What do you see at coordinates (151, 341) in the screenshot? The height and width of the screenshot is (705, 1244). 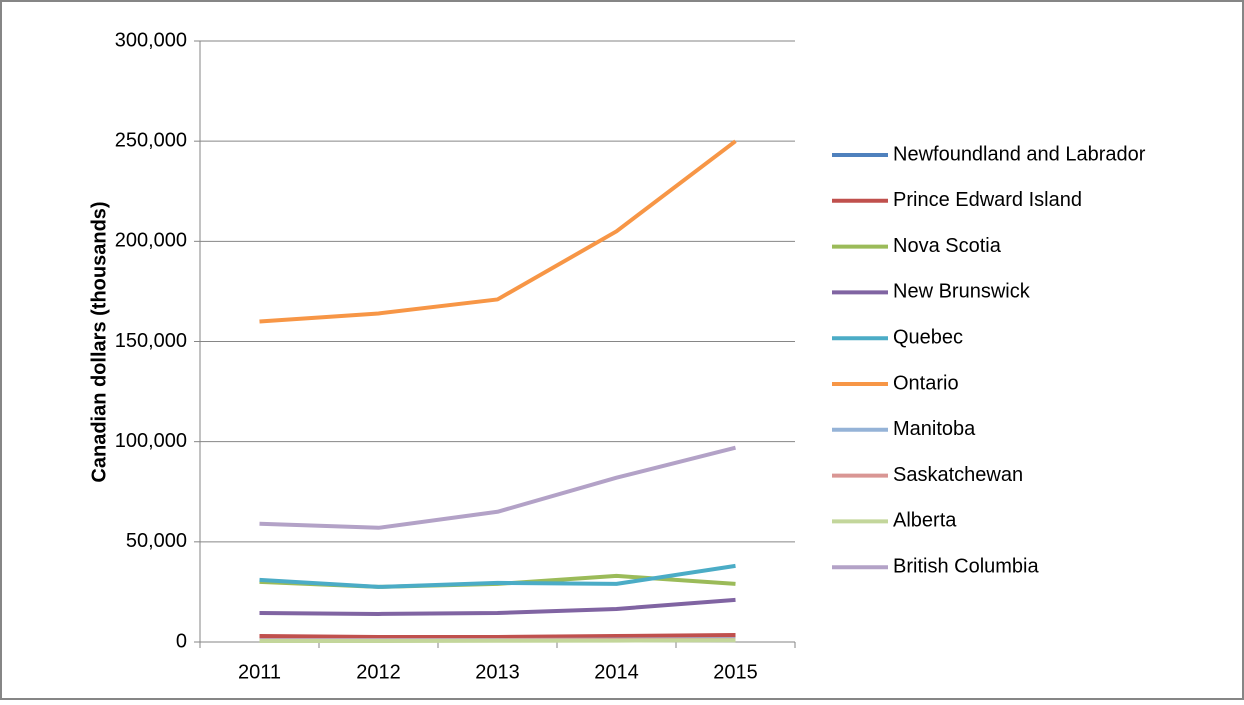 I see `y-tick-label: 150,000` at bounding box center [151, 341].